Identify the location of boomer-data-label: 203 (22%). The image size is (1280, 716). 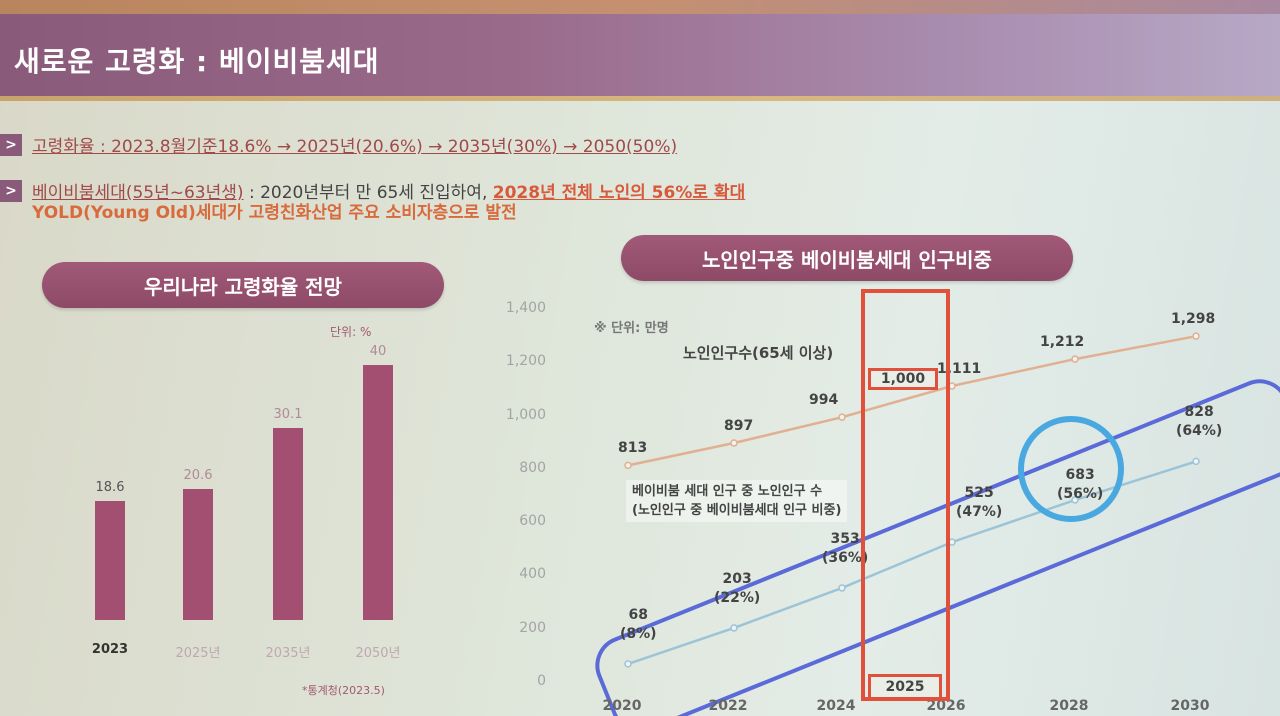
(737, 589).